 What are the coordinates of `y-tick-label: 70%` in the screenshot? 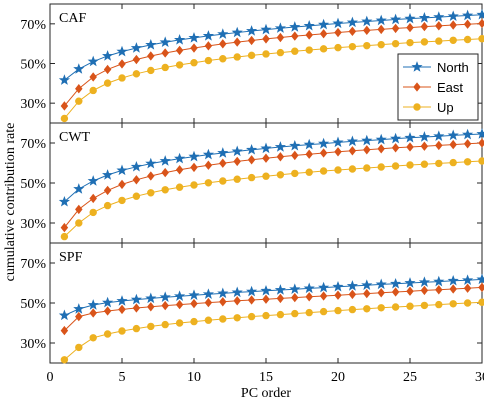 It's located at (33, 264).